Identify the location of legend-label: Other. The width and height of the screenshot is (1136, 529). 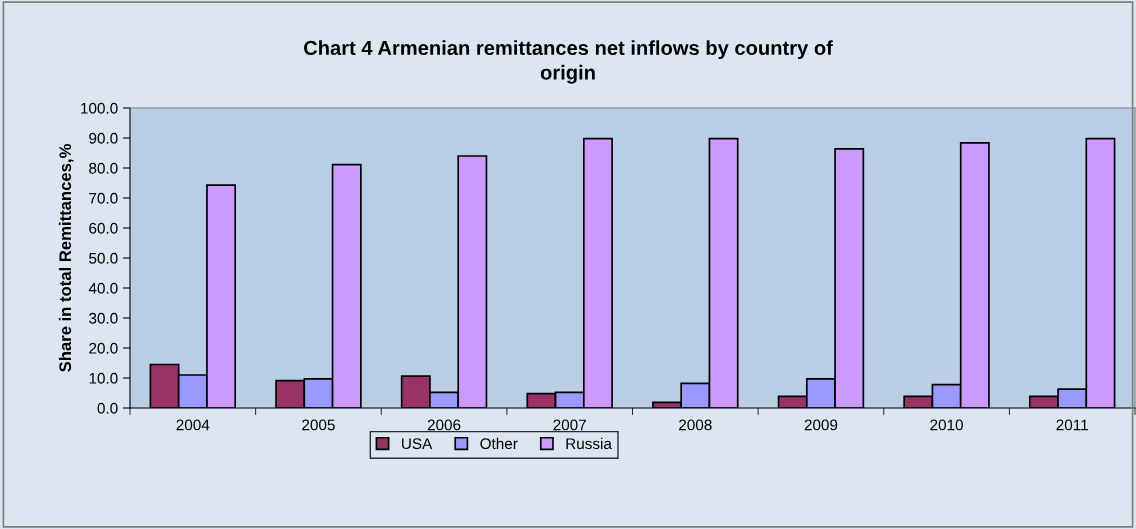
(499, 443).